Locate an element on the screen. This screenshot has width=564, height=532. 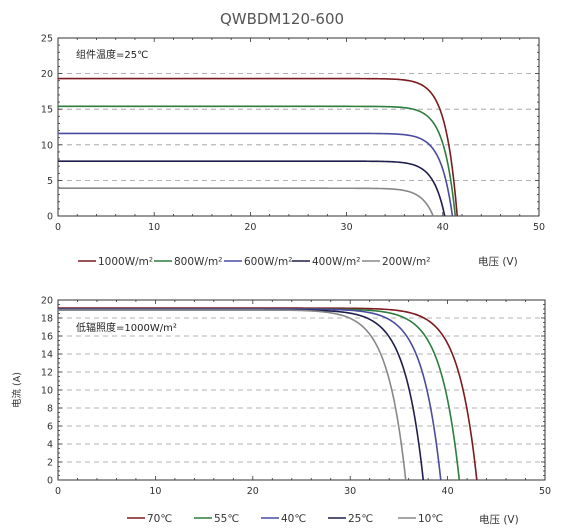
y-tick-label: 6 is located at coordinates (50, 427).